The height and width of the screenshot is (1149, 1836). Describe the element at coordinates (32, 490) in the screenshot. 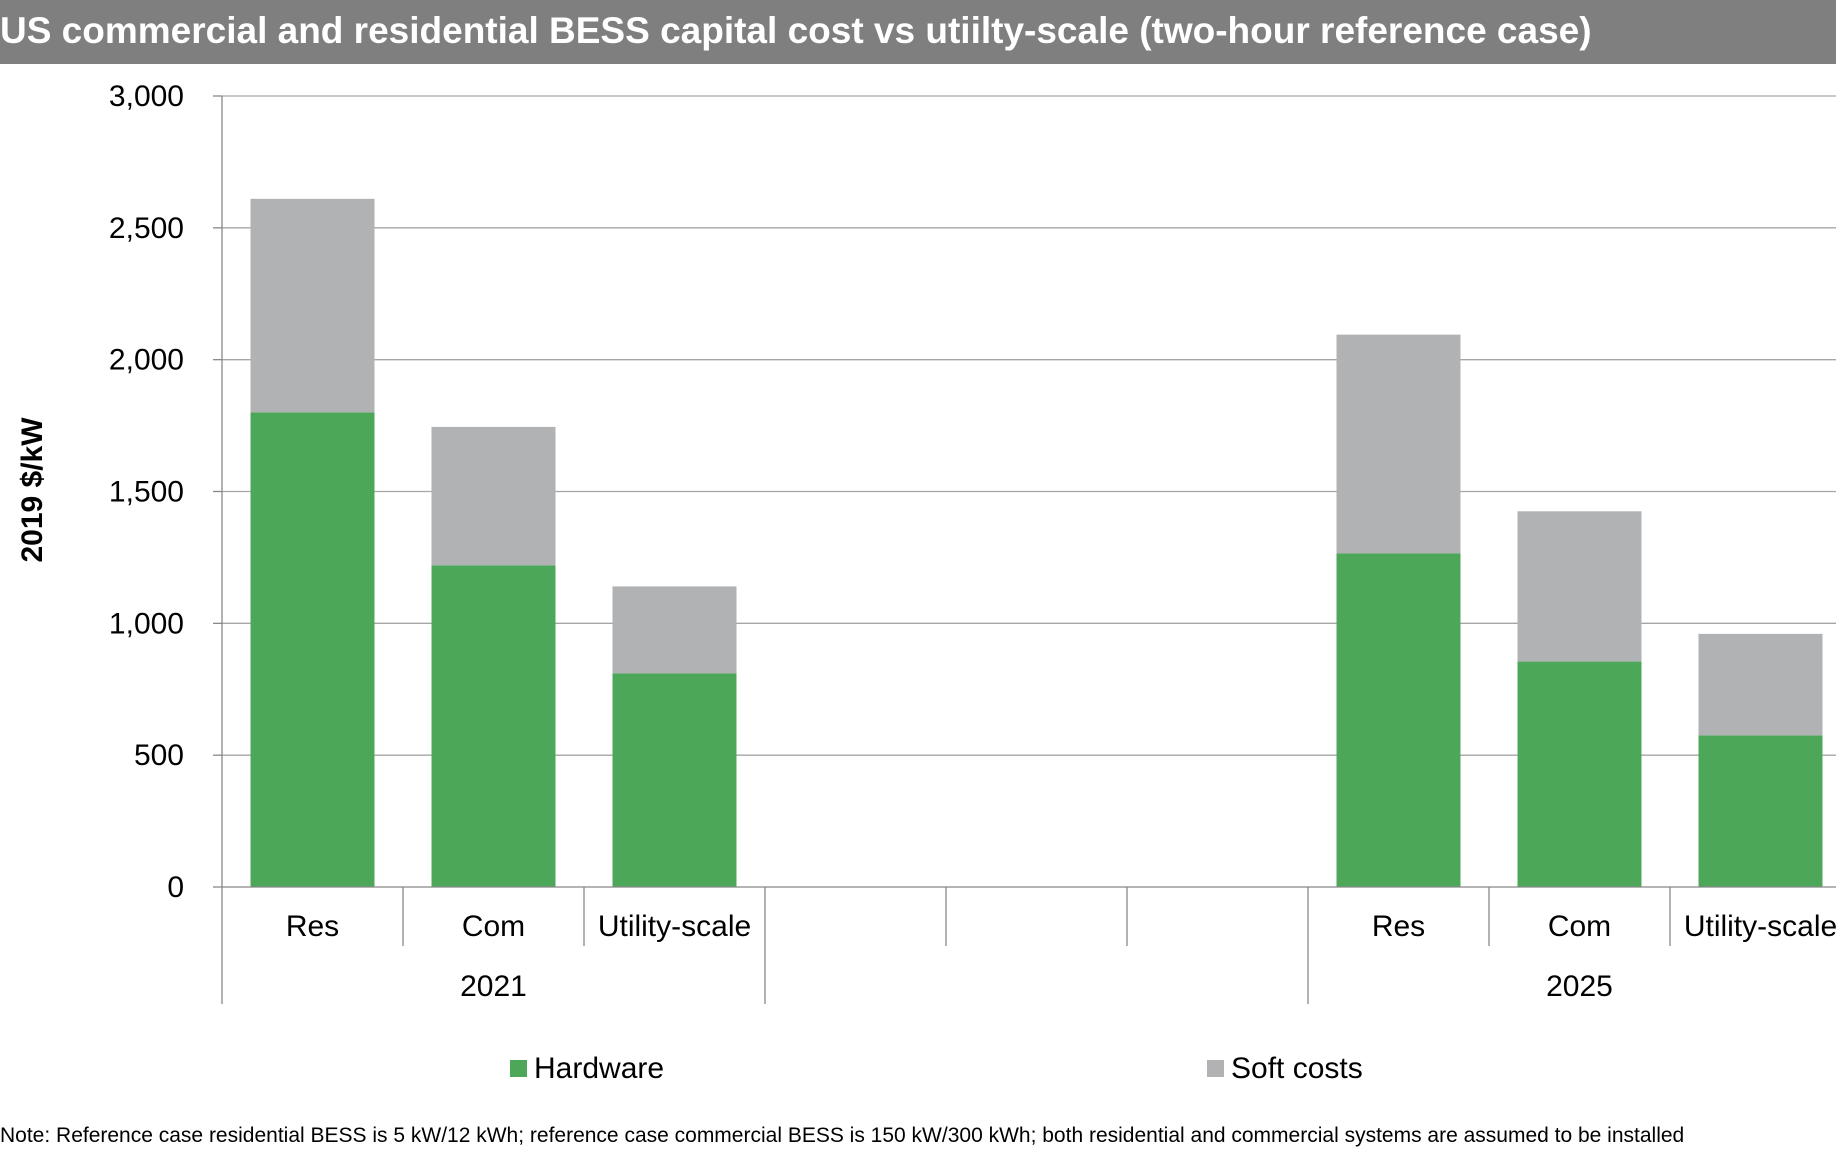

I see `y-axis-title: 2019 $/kW` at that location.